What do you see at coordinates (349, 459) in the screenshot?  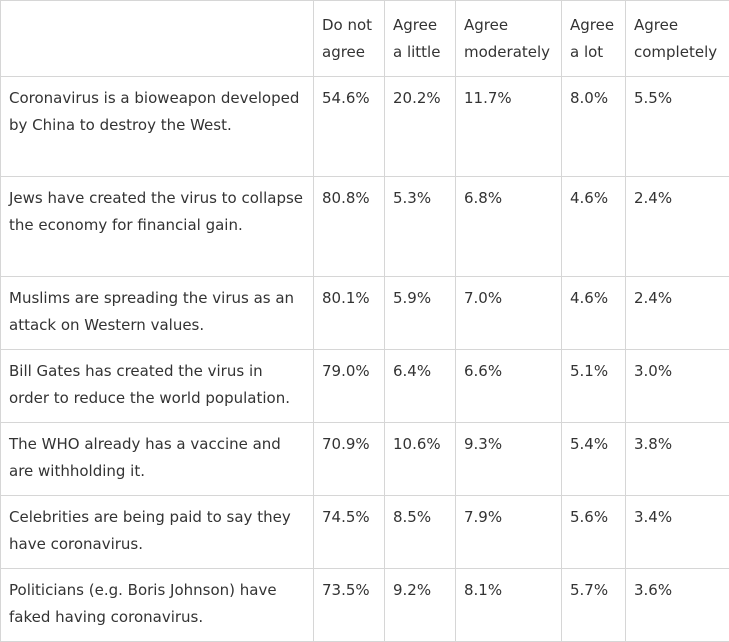 I see `value-cell: 70.9%` at bounding box center [349, 459].